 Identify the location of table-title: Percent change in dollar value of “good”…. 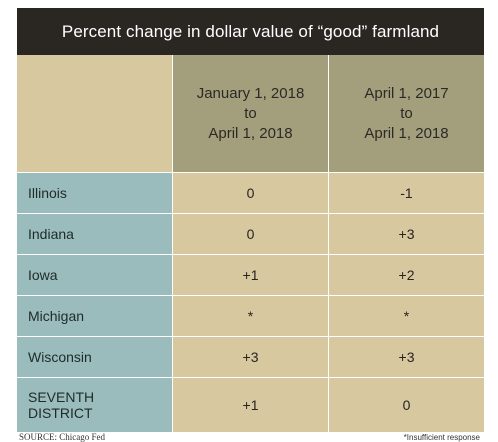
(250, 31).